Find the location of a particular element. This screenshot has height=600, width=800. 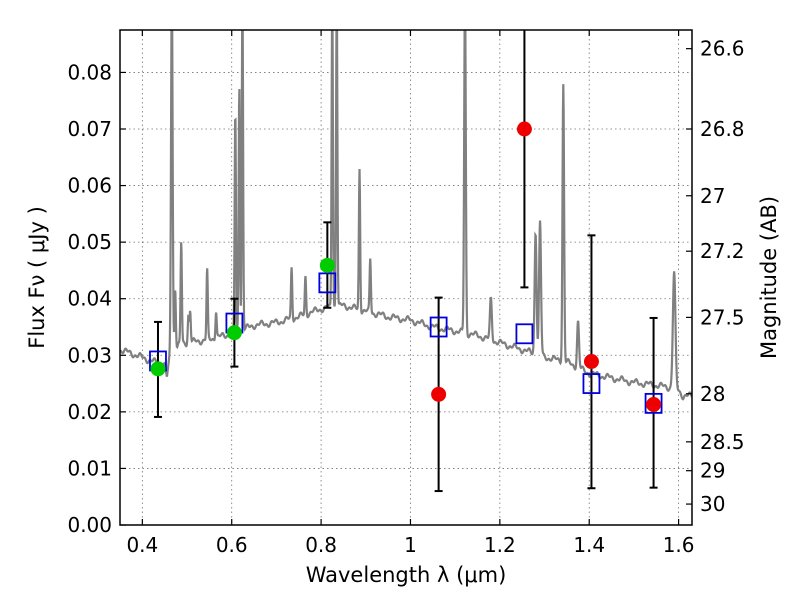

mag-tick-label: 27.5 is located at coordinates (722, 317).